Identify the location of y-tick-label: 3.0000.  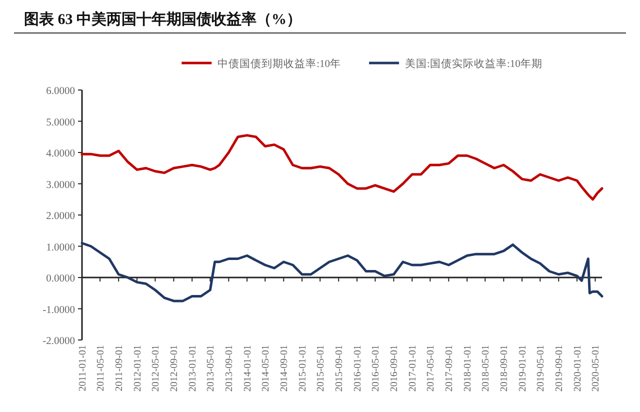
(60, 185).